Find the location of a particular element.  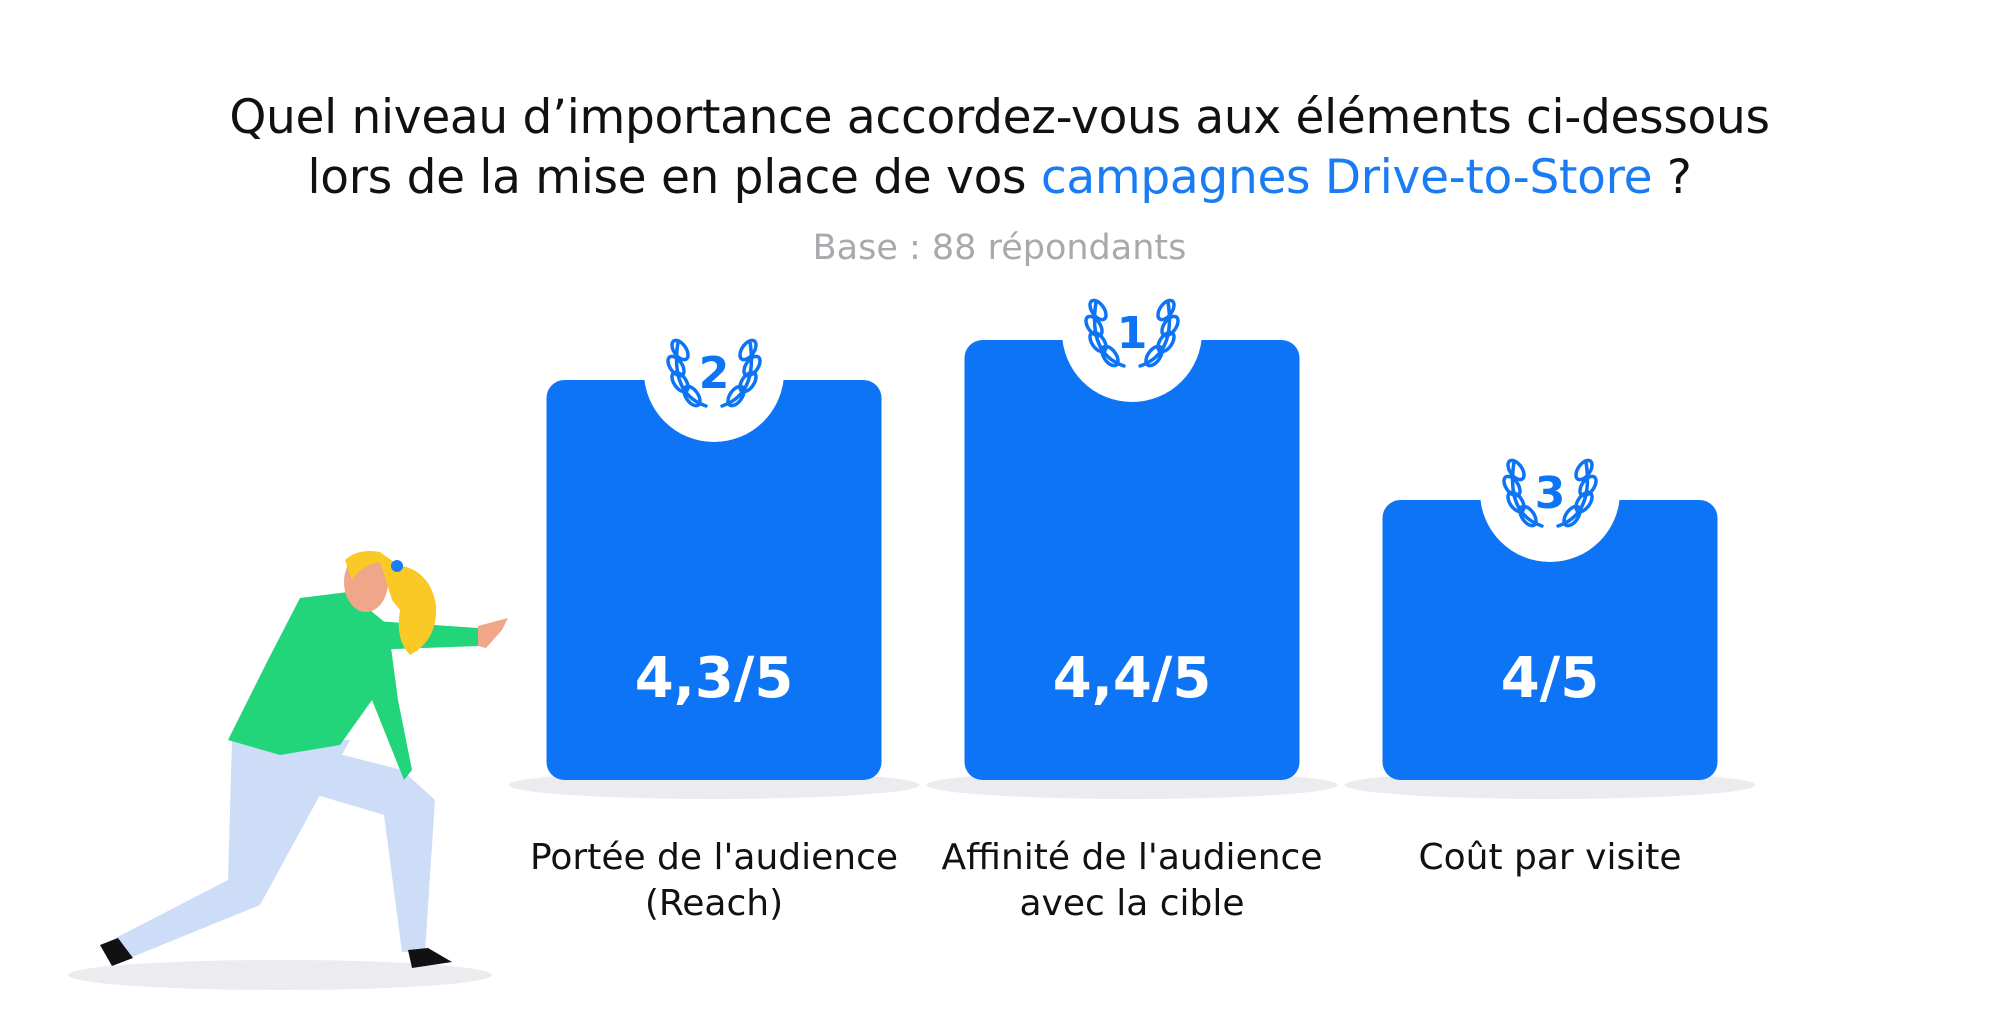

category-label-line: Coût par visite is located at coordinates (1550, 857).